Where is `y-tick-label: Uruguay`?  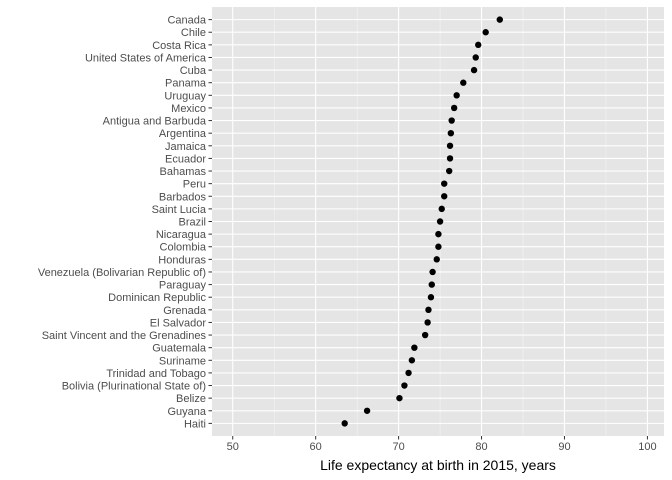
y-tick-label: Uruguay is located at coordinates (185, 96).